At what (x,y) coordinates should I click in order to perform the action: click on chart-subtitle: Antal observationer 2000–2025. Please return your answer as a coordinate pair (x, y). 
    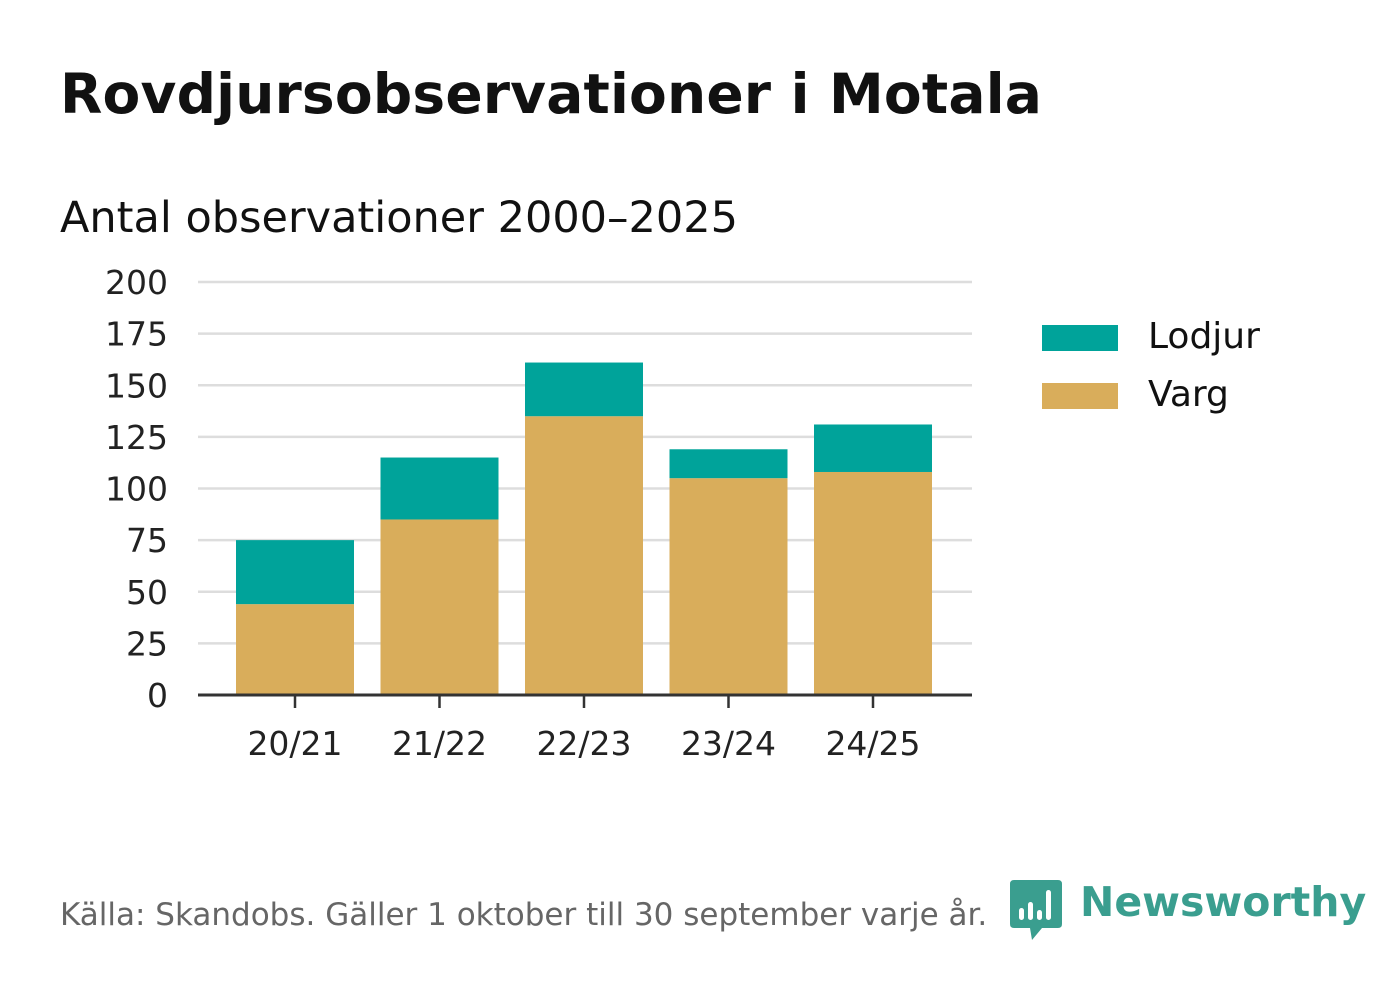
    Looking at the image, I should click on (399, 218).